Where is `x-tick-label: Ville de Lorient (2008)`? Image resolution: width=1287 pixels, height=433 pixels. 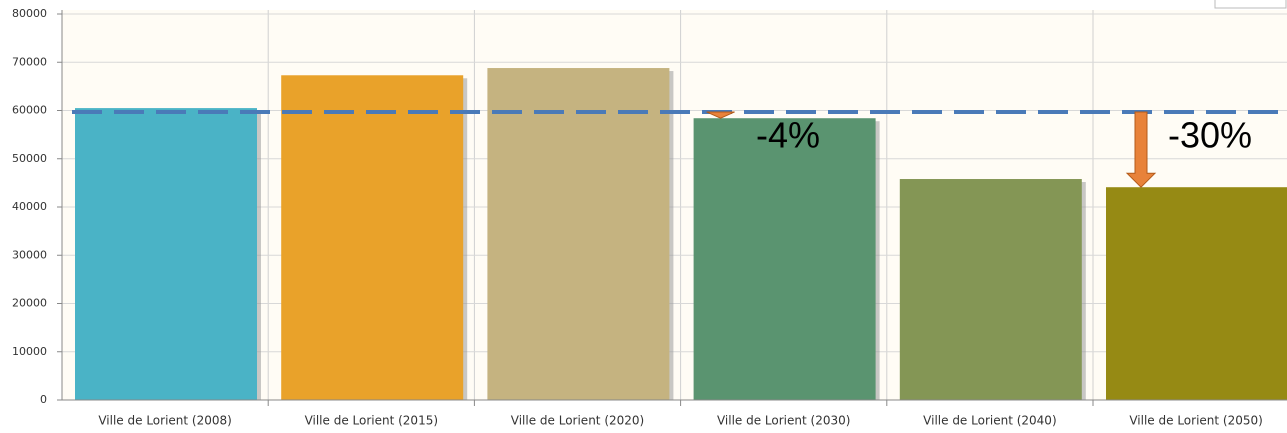 x-tick-label: Ville de Lorient (2008) is located at coordinates (164, 421).